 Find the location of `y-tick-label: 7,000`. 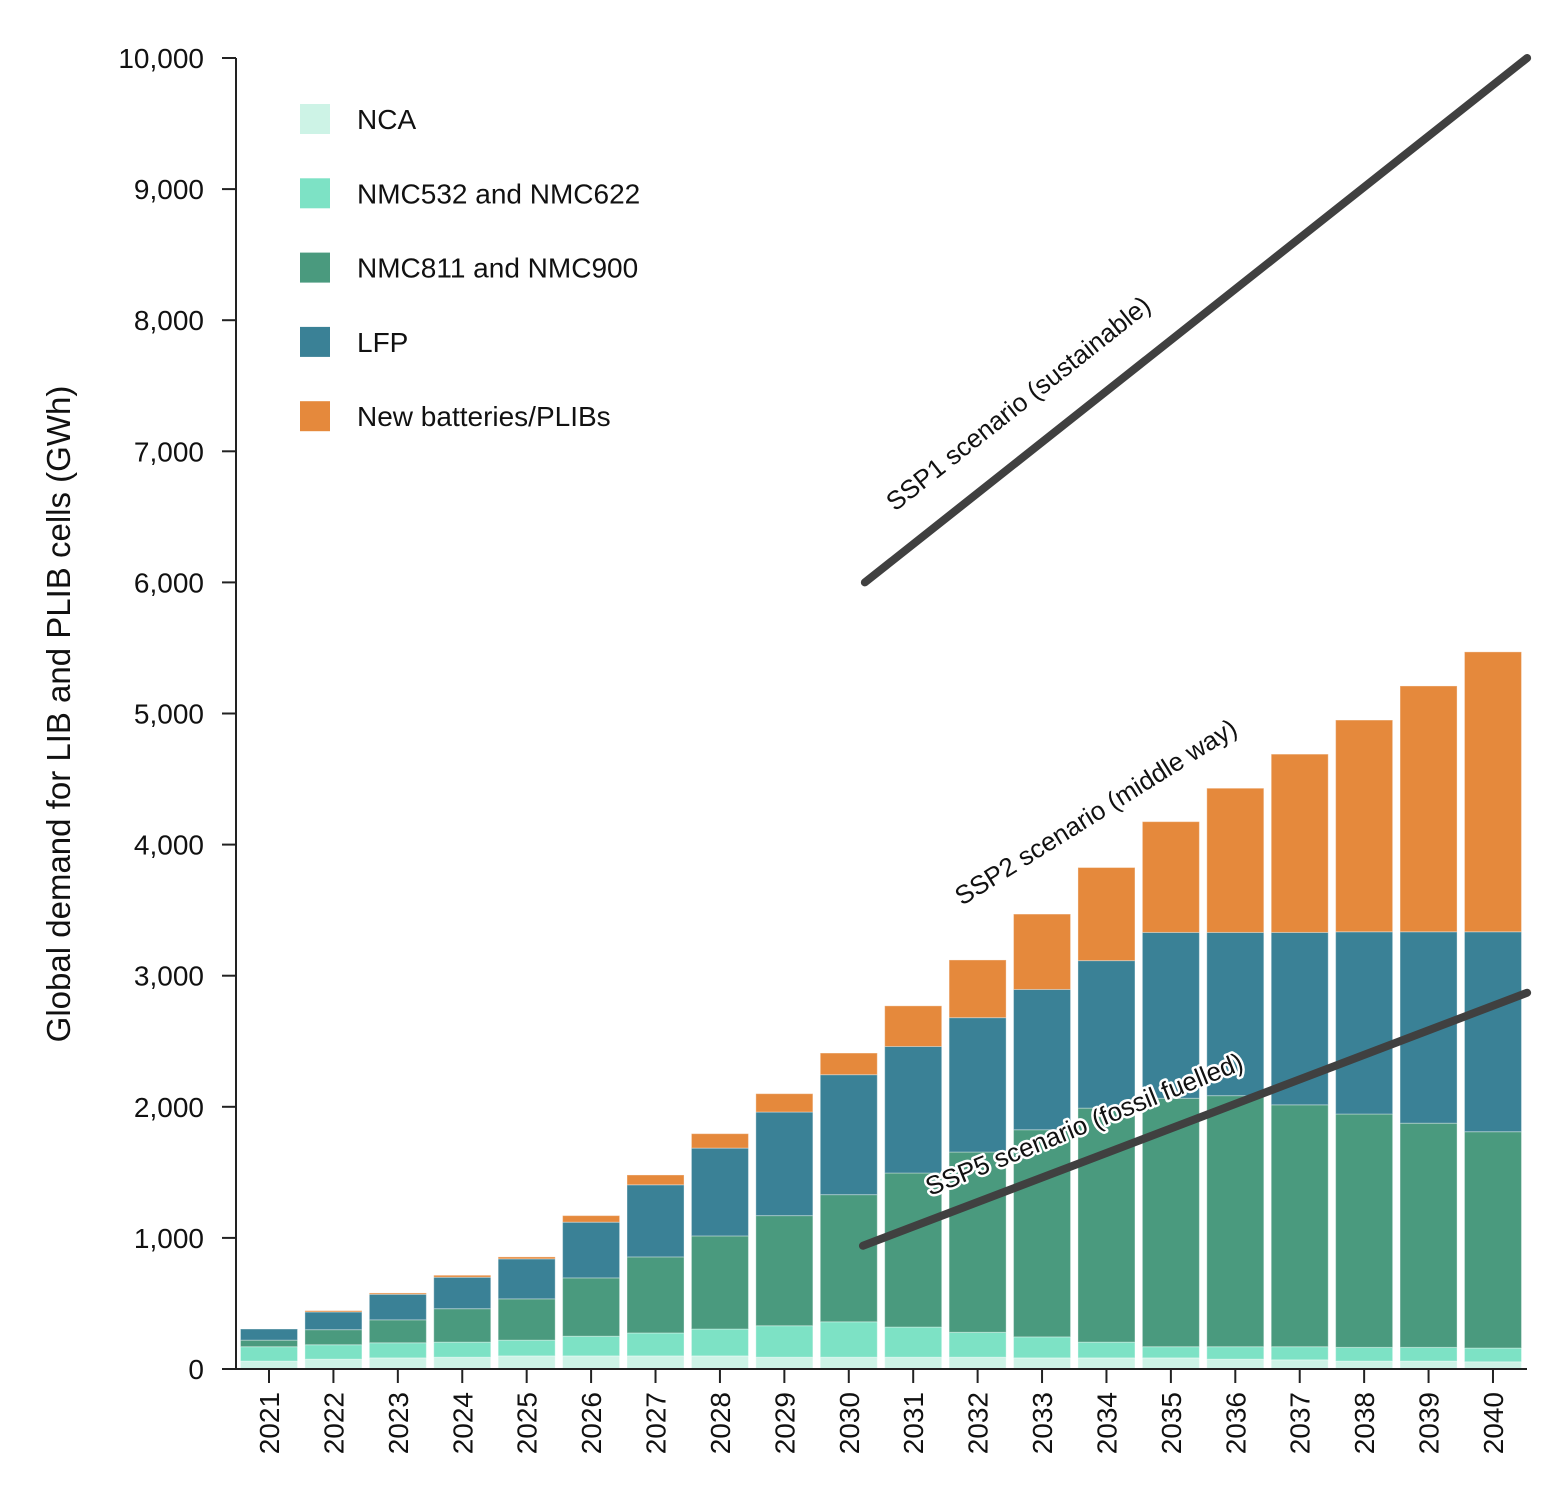

y-tick-label: 7,000 is located at coordinates (169, 451).